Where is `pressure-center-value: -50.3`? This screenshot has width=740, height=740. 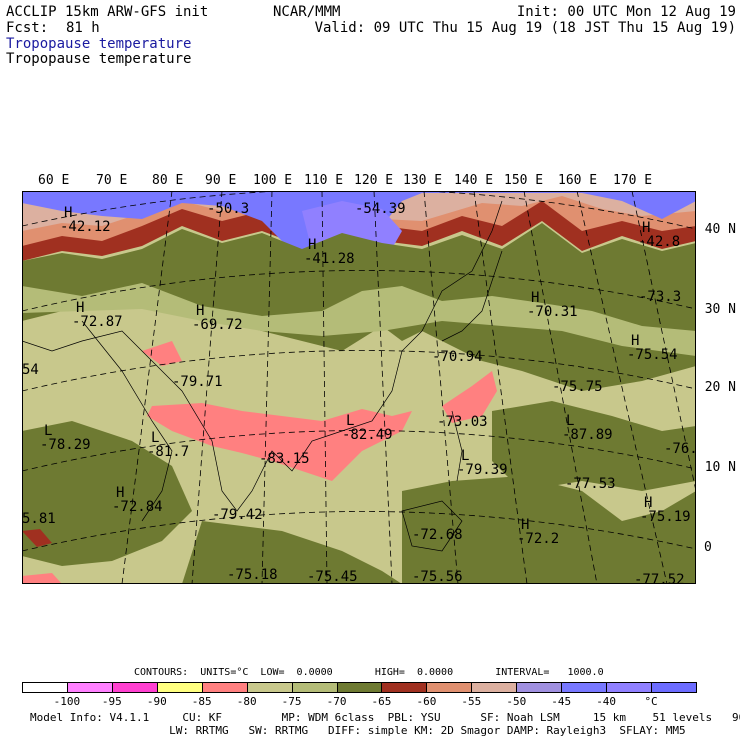 pressure-center-value: -50.3 is located at coordinates (228, 209).